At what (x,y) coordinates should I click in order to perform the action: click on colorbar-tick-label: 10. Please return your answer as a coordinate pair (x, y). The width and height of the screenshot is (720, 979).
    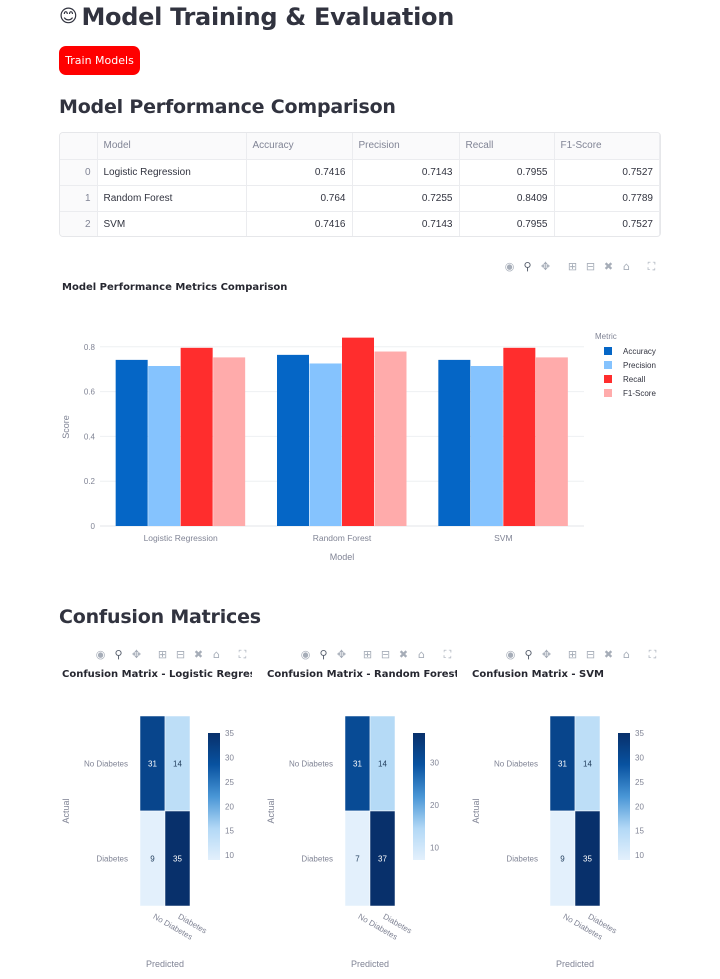
    Looking at the image, I should click on (434, 847).